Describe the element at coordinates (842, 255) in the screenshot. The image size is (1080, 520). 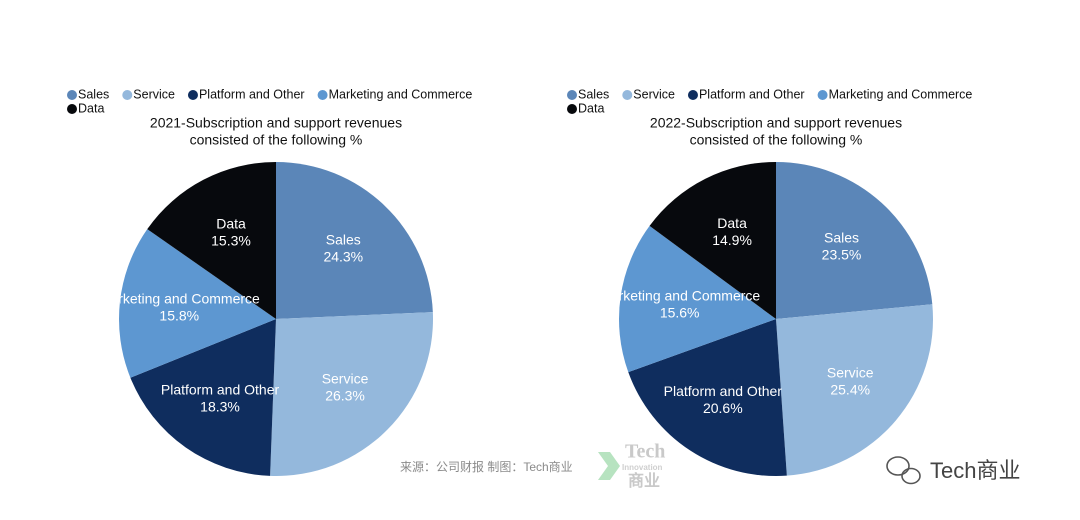
I see `slice-value: 23.5%` at that location.